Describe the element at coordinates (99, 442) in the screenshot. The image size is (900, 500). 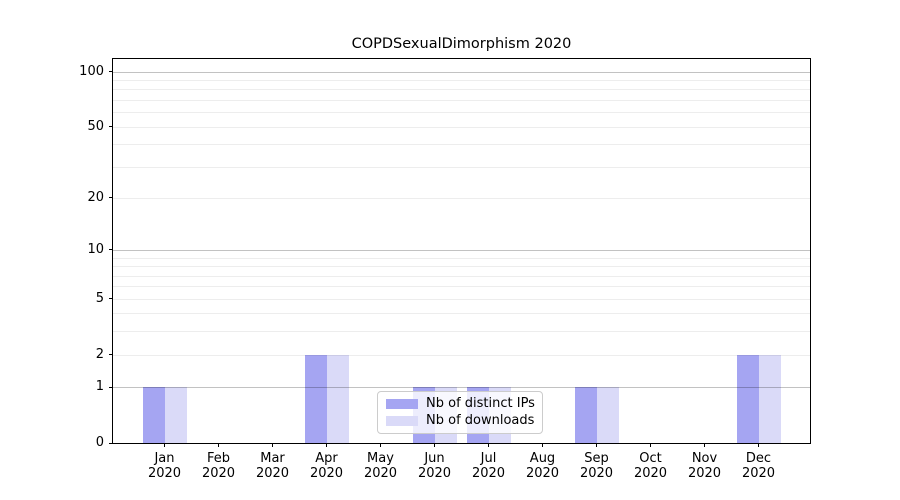
I see `y-tick-label: 0` at that location.